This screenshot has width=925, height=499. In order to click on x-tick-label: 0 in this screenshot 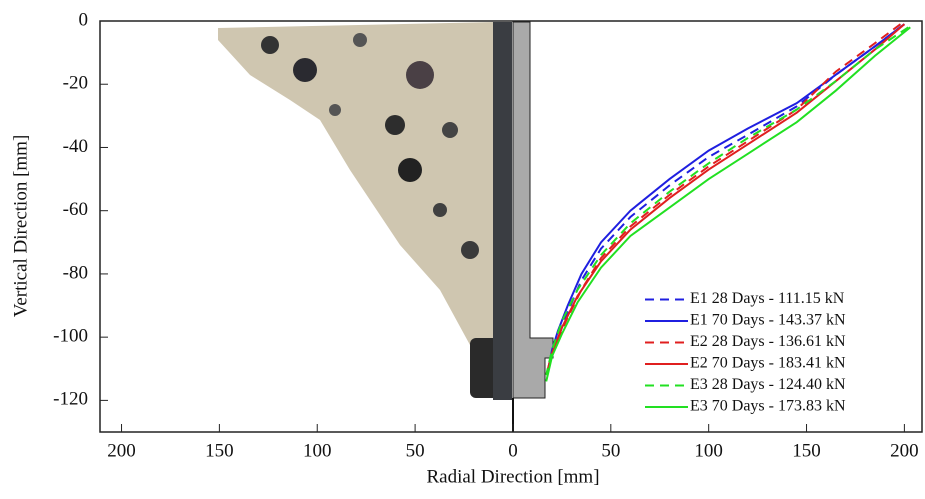, I will do `click(513, 450)`.